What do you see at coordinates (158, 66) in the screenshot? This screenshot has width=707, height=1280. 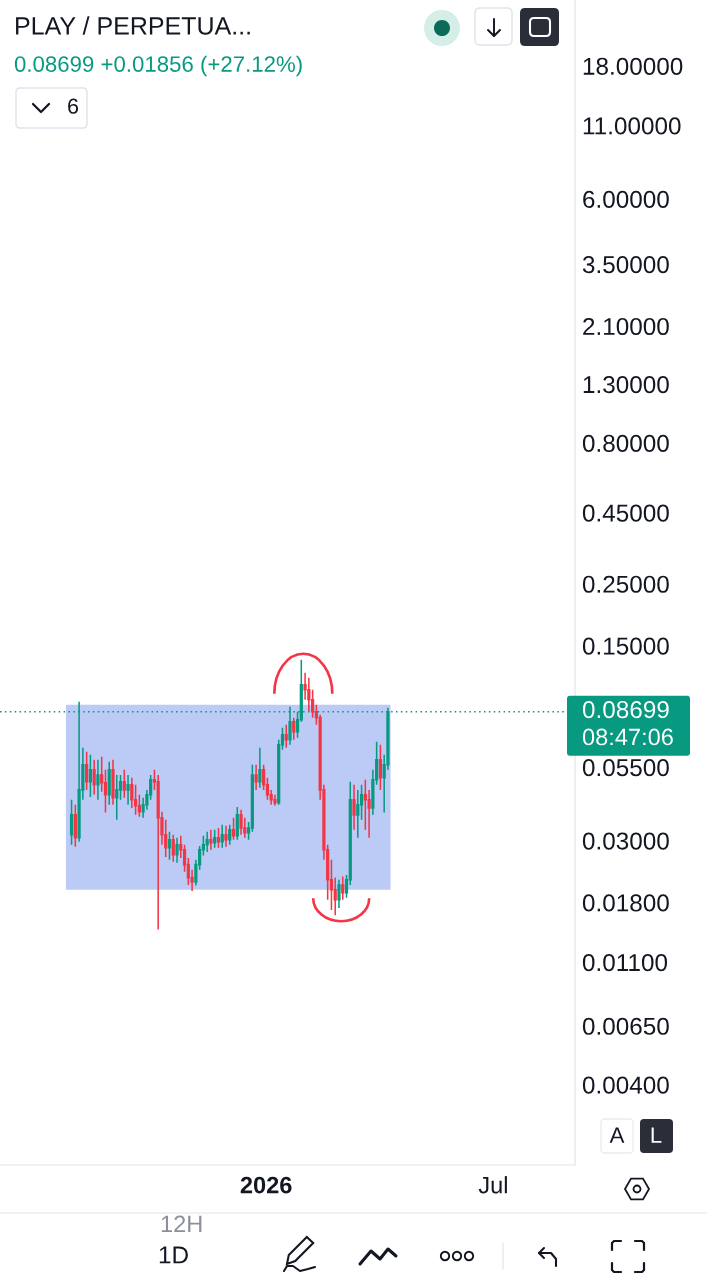 I see `text: 0.08699 +0.01856 (+27.12%)` at bounding box center [158, 66].